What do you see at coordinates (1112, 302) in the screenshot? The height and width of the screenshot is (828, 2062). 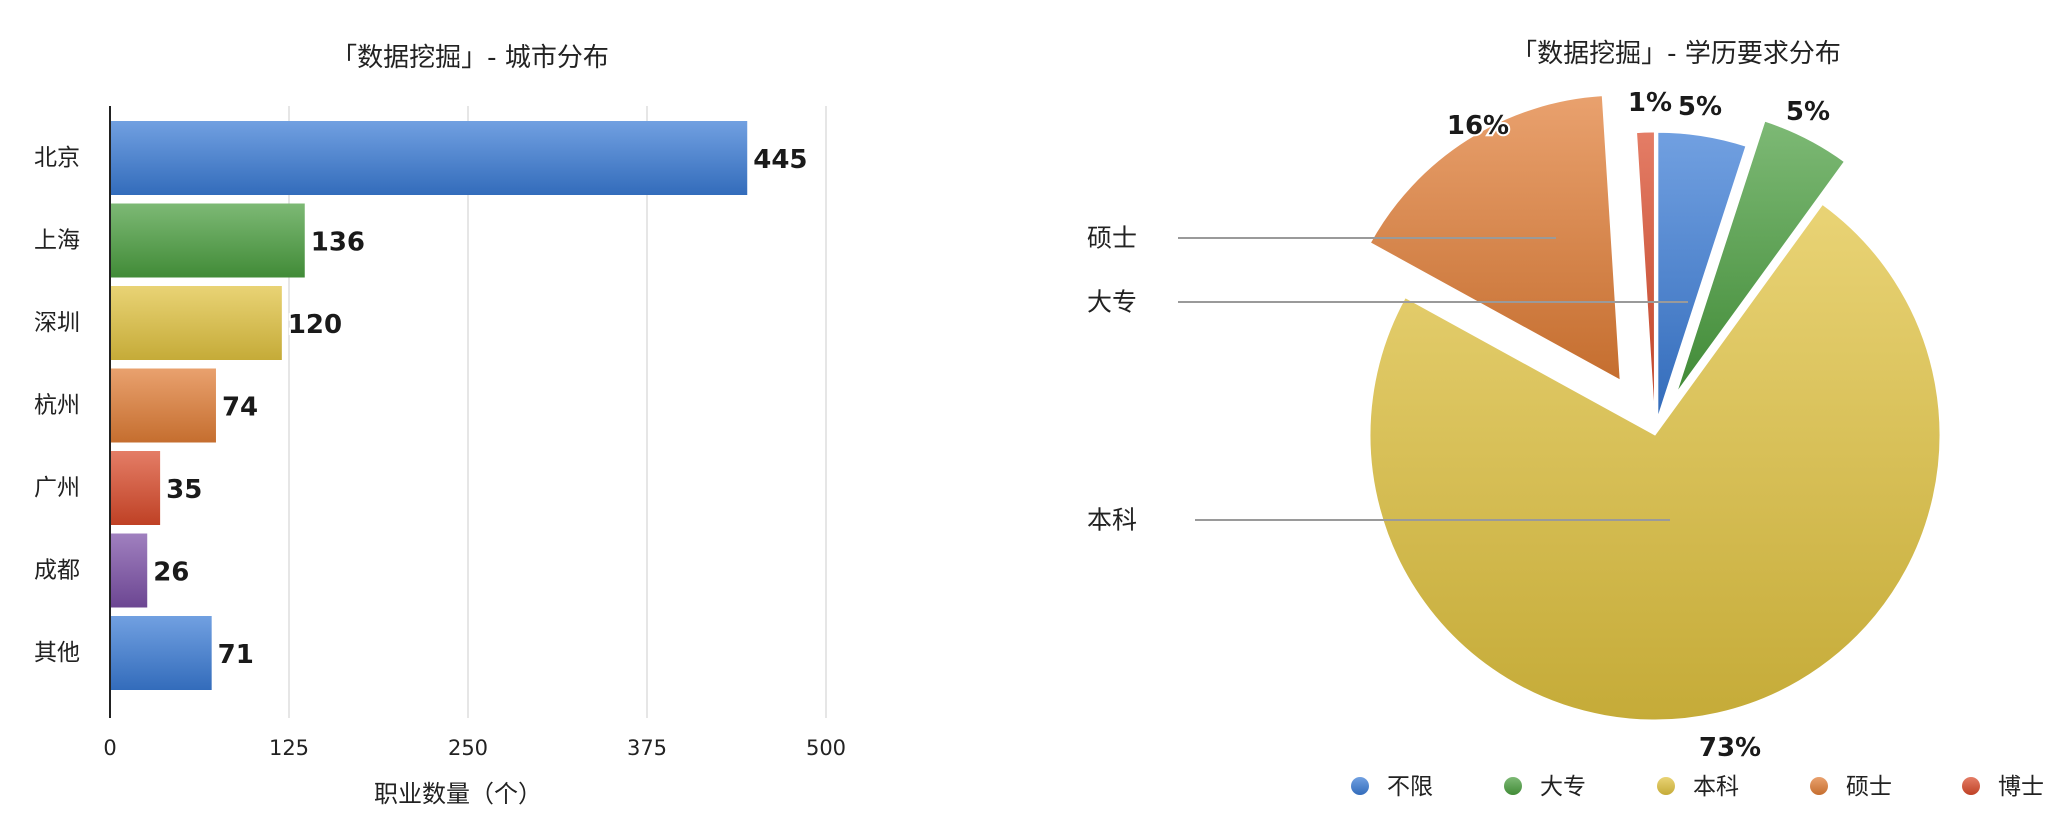 I see `pie-callout-label: 大专` at bounding box center [1112, 302].